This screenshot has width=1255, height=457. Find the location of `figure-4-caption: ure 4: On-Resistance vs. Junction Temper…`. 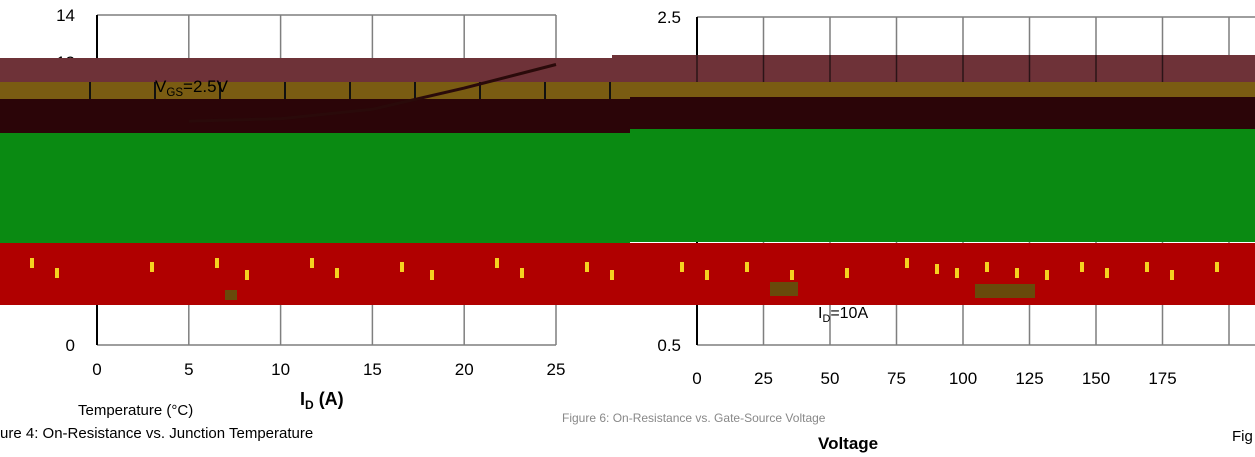

figure-4-caption: ure 4: On-Resistance vs. Junction Temper… is located at coordinates (157, 433).